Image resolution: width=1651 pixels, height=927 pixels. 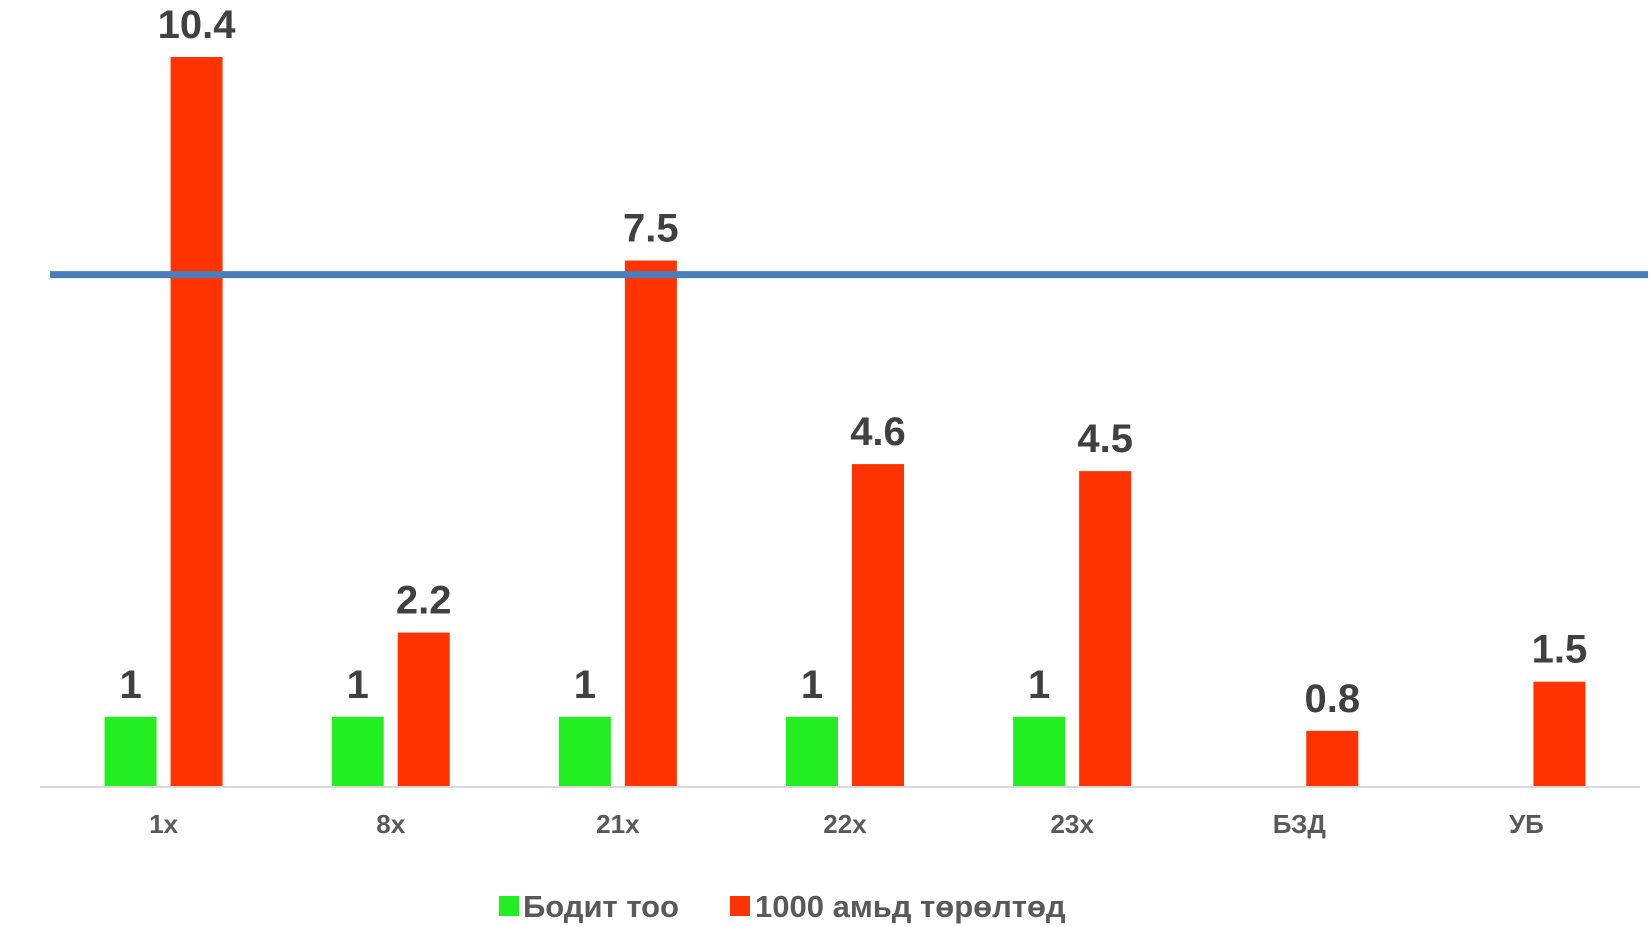 I want to click on bar-series0-cat4, so click(x=1039, y=751).